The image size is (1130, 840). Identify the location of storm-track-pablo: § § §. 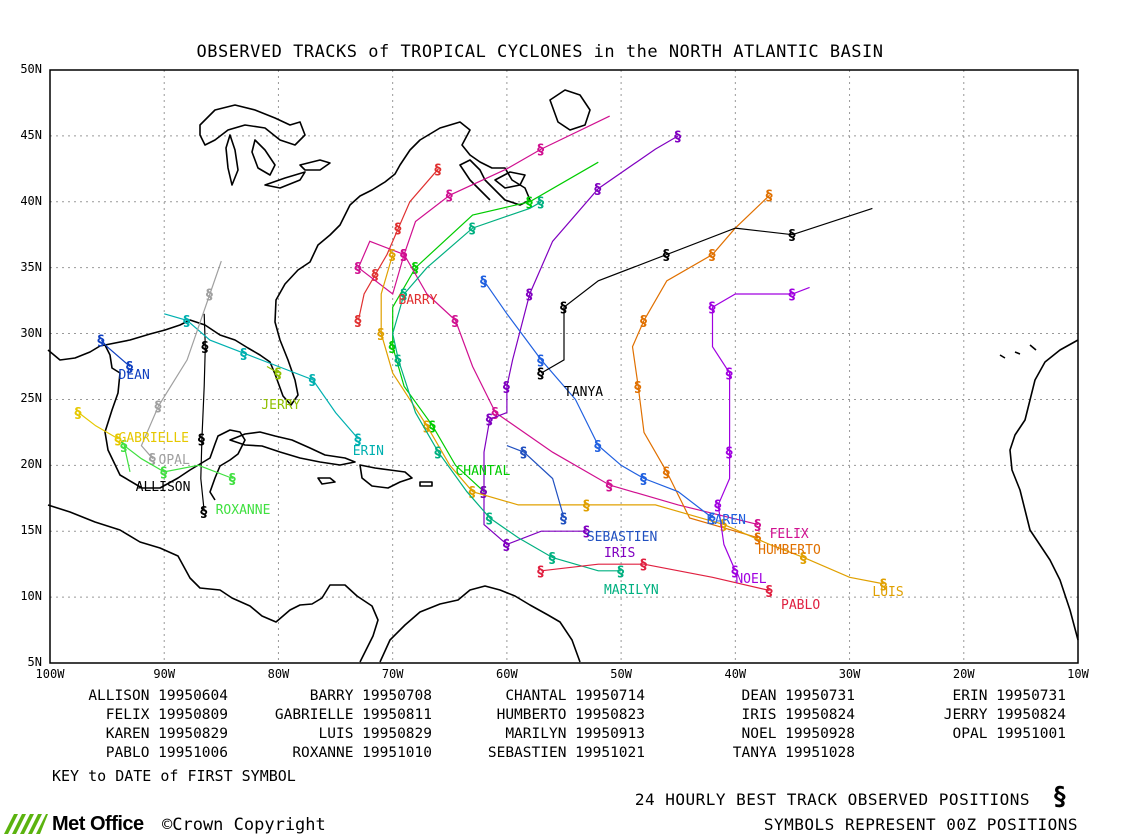
(654, 578).